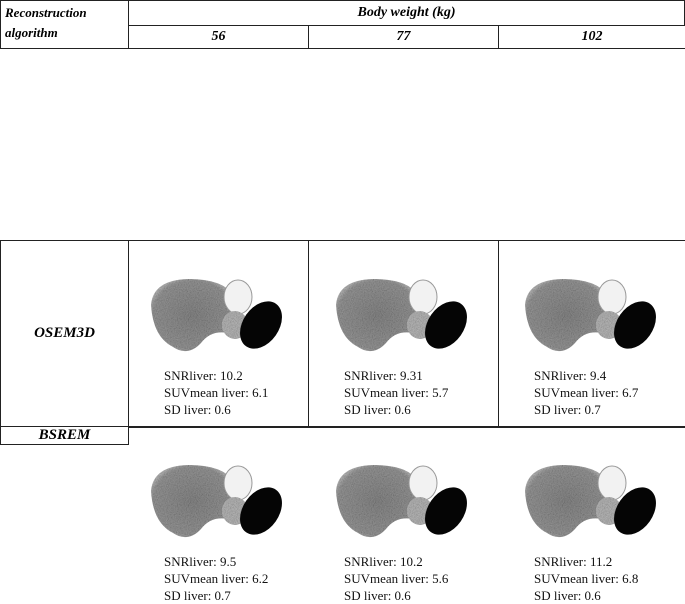  What do you see at coordinates (403, 37) in the screenshot?
I see `column-header: 77` at bounding box center [403, 37].